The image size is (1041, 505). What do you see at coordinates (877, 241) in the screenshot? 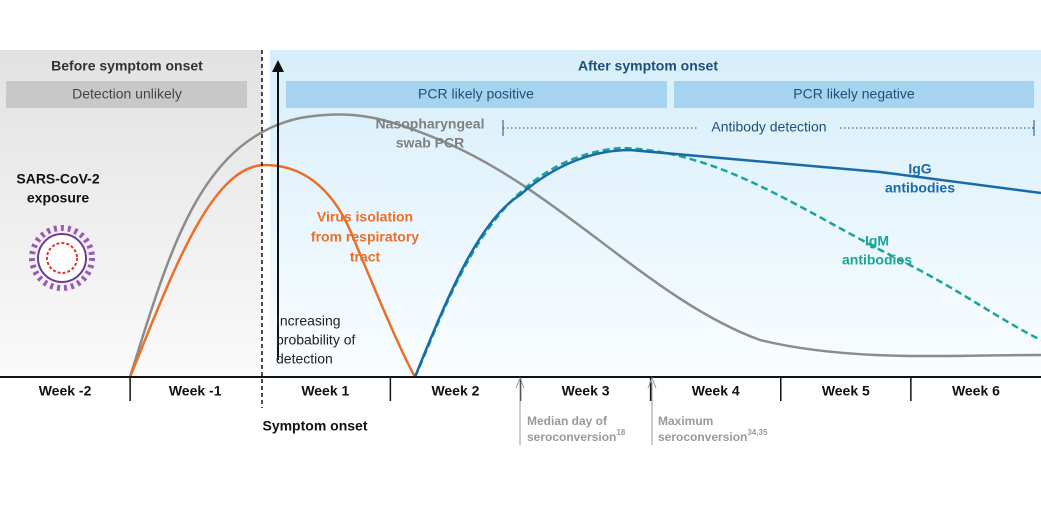
I see `igm-label: IgM` at bounding box center [877, 241].